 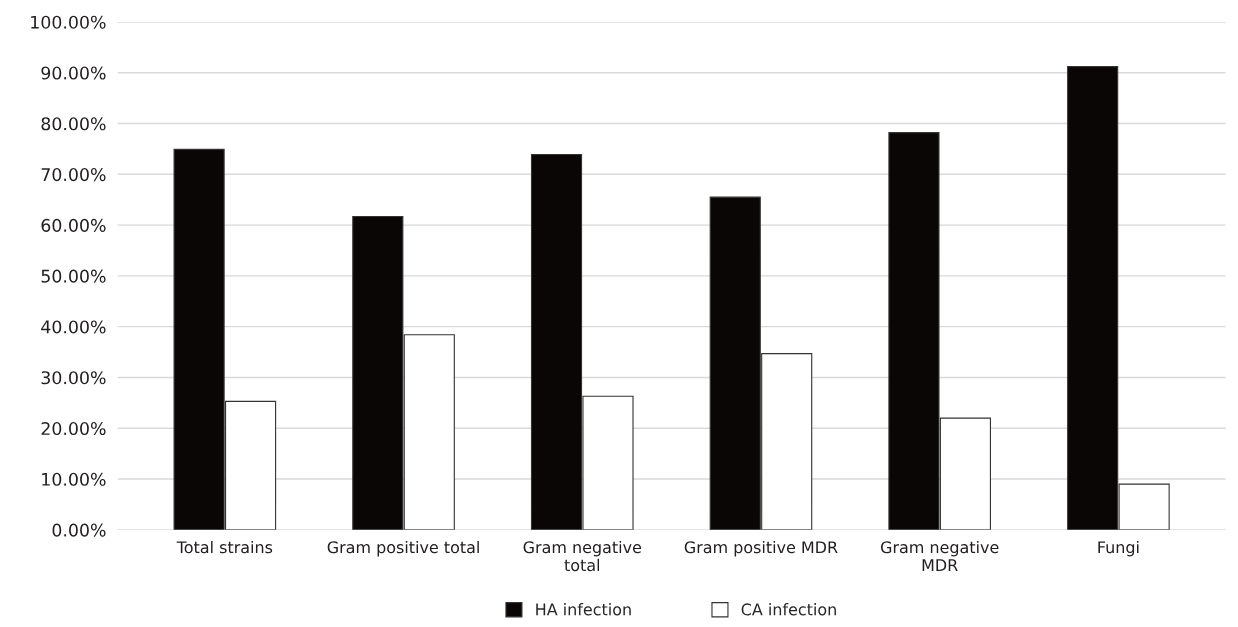 What do you see at coordinates (73, 327) in the screenshot?
I see `y-tick-label: 40.00%` at bounding box center [73, 327].